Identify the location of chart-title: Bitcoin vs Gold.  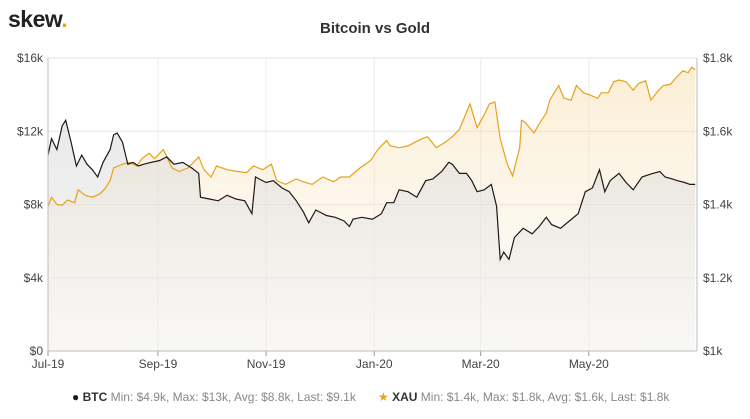
(374, 28).